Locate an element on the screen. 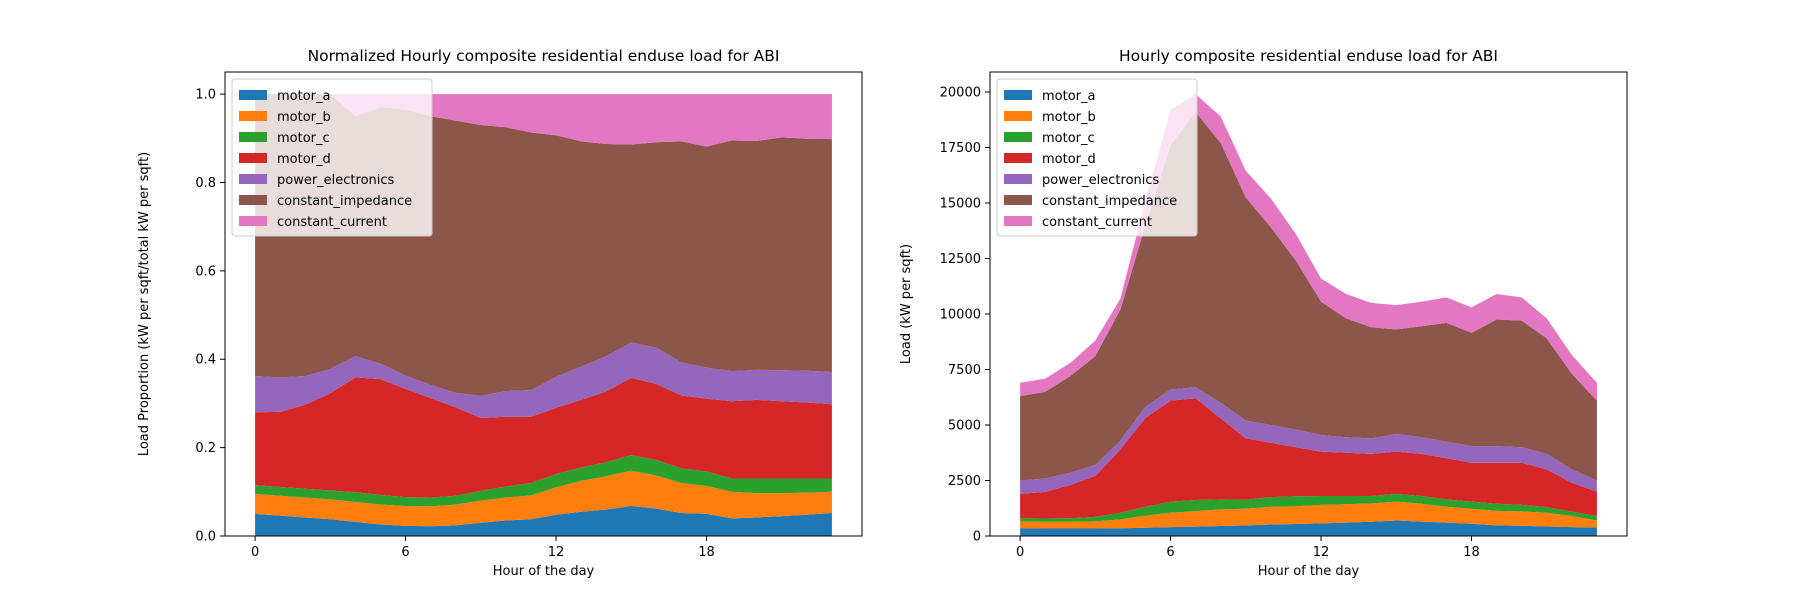 The width and height of the screenshot is (1800, 600). y-tick-label: 1.0 is located at coordinates (205, 95).